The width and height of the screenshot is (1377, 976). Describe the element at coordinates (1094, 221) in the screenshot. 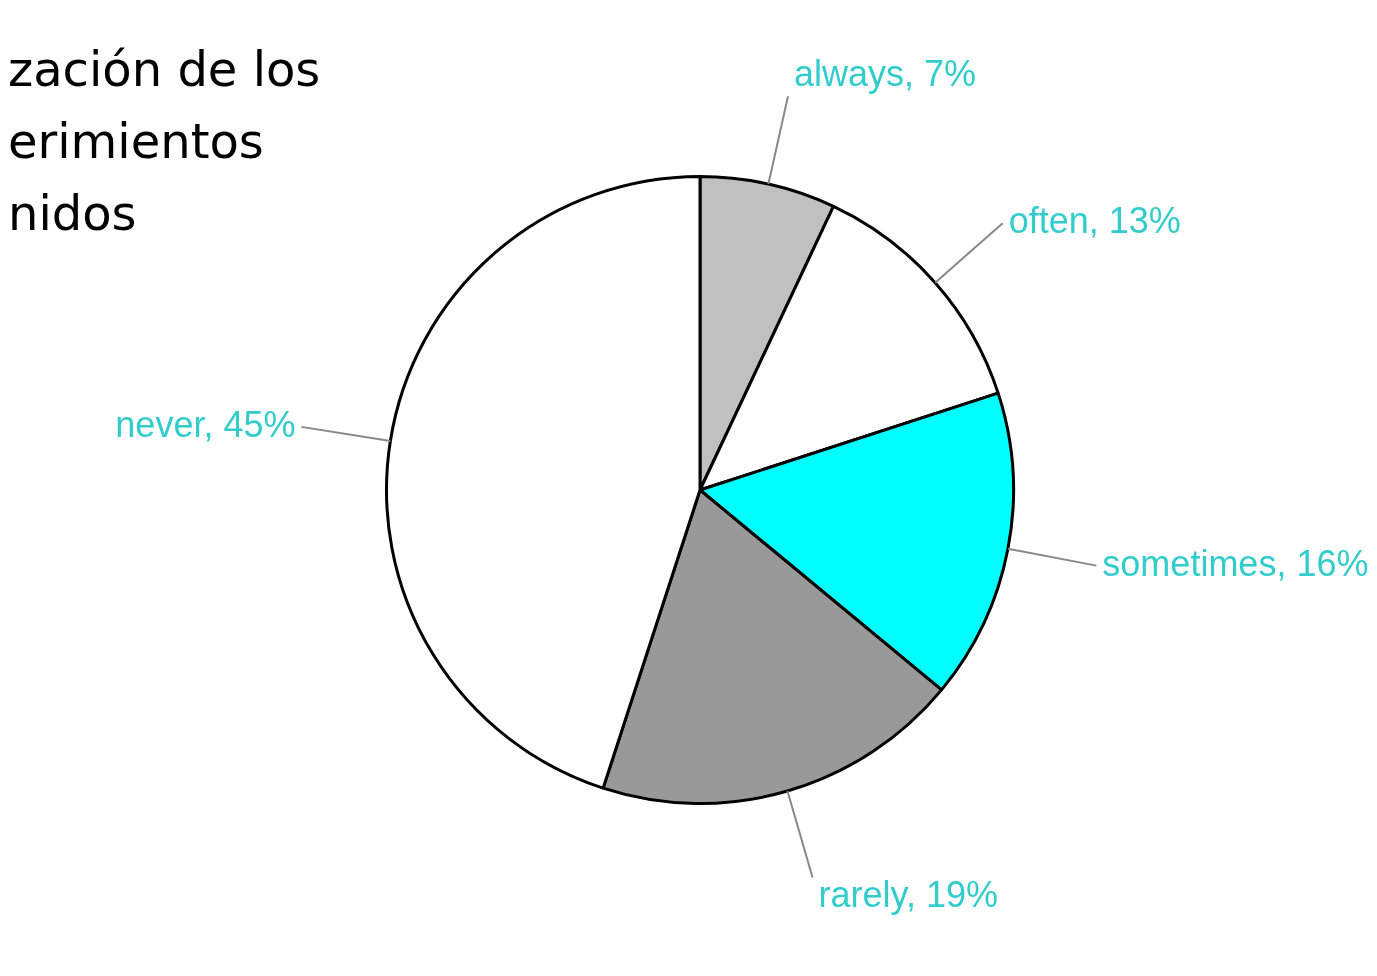

I see `slice-label: often, 13%` at that location.